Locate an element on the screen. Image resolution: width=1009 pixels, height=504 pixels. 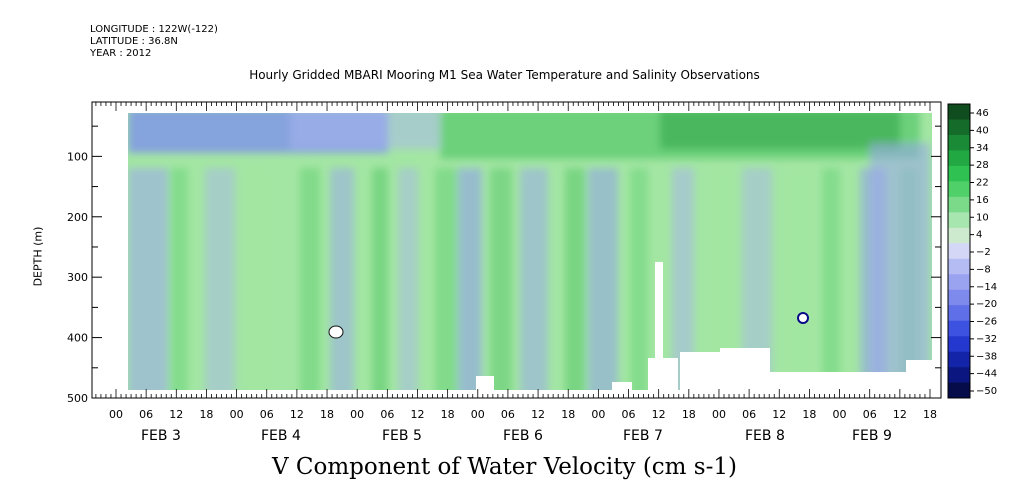
colorbar-label: 34 is located at coordinates (982, 148).